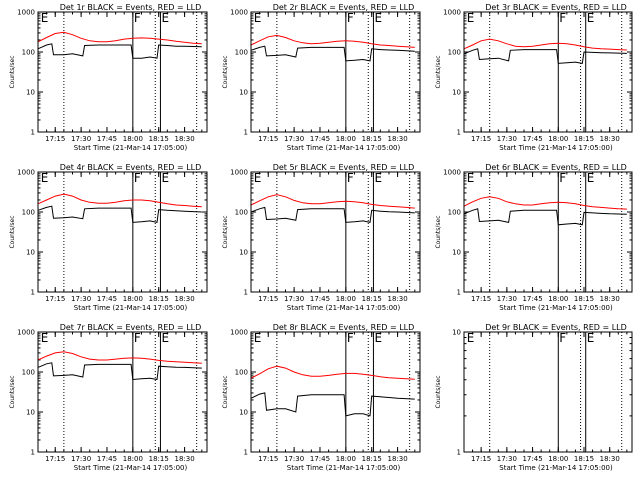 Image resolution: width=640 pixels, height=484 pixels. I want to click on panel-2-ytick-label: 10, so click(243, 93).